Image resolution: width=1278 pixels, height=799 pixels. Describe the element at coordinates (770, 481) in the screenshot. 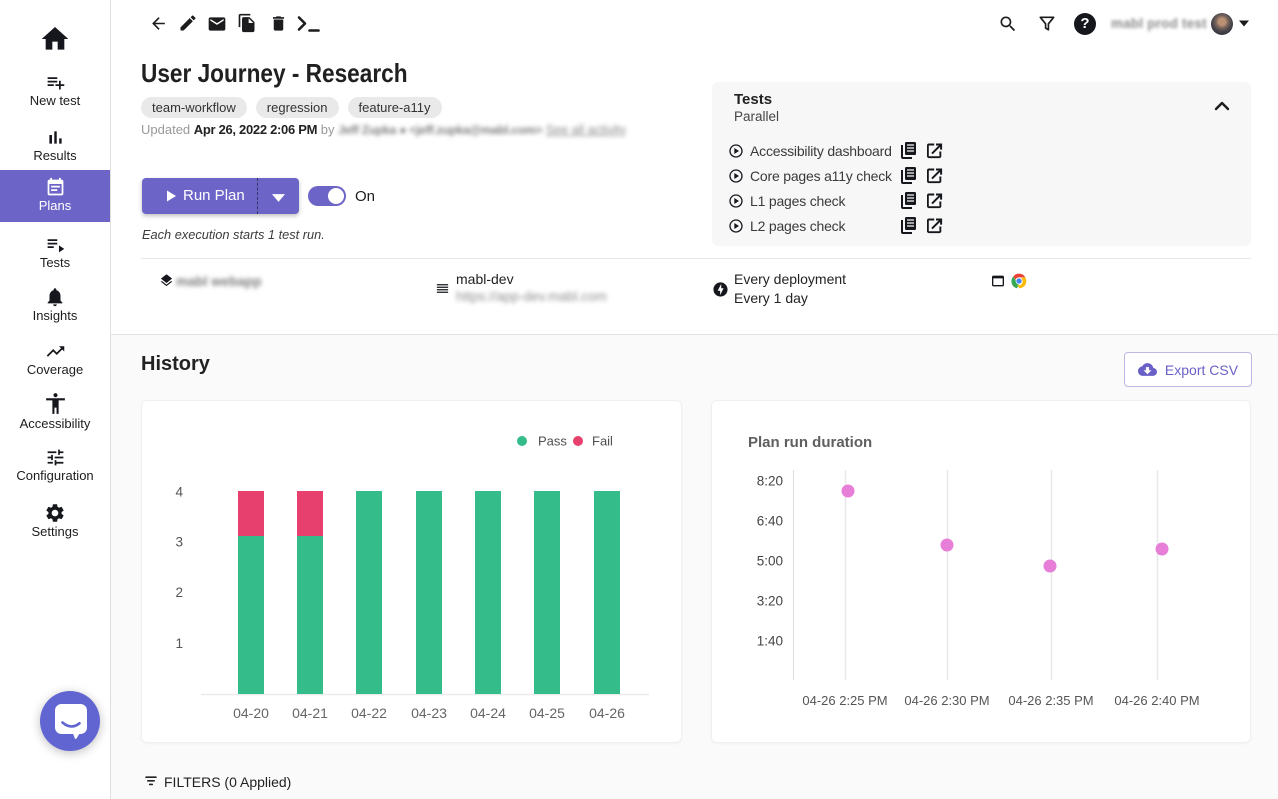

I see `svg-text: 8:20` at that location.